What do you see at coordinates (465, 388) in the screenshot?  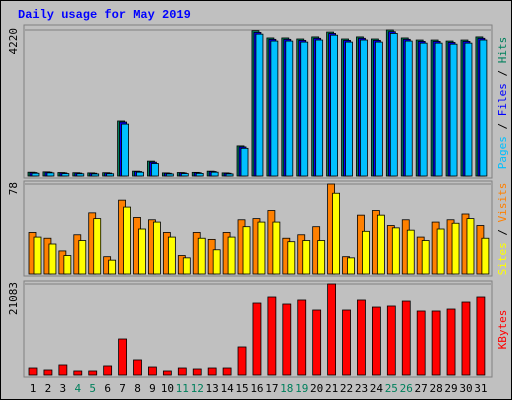 I see `x-tick-label: 30` at bounding box center [465, 388].